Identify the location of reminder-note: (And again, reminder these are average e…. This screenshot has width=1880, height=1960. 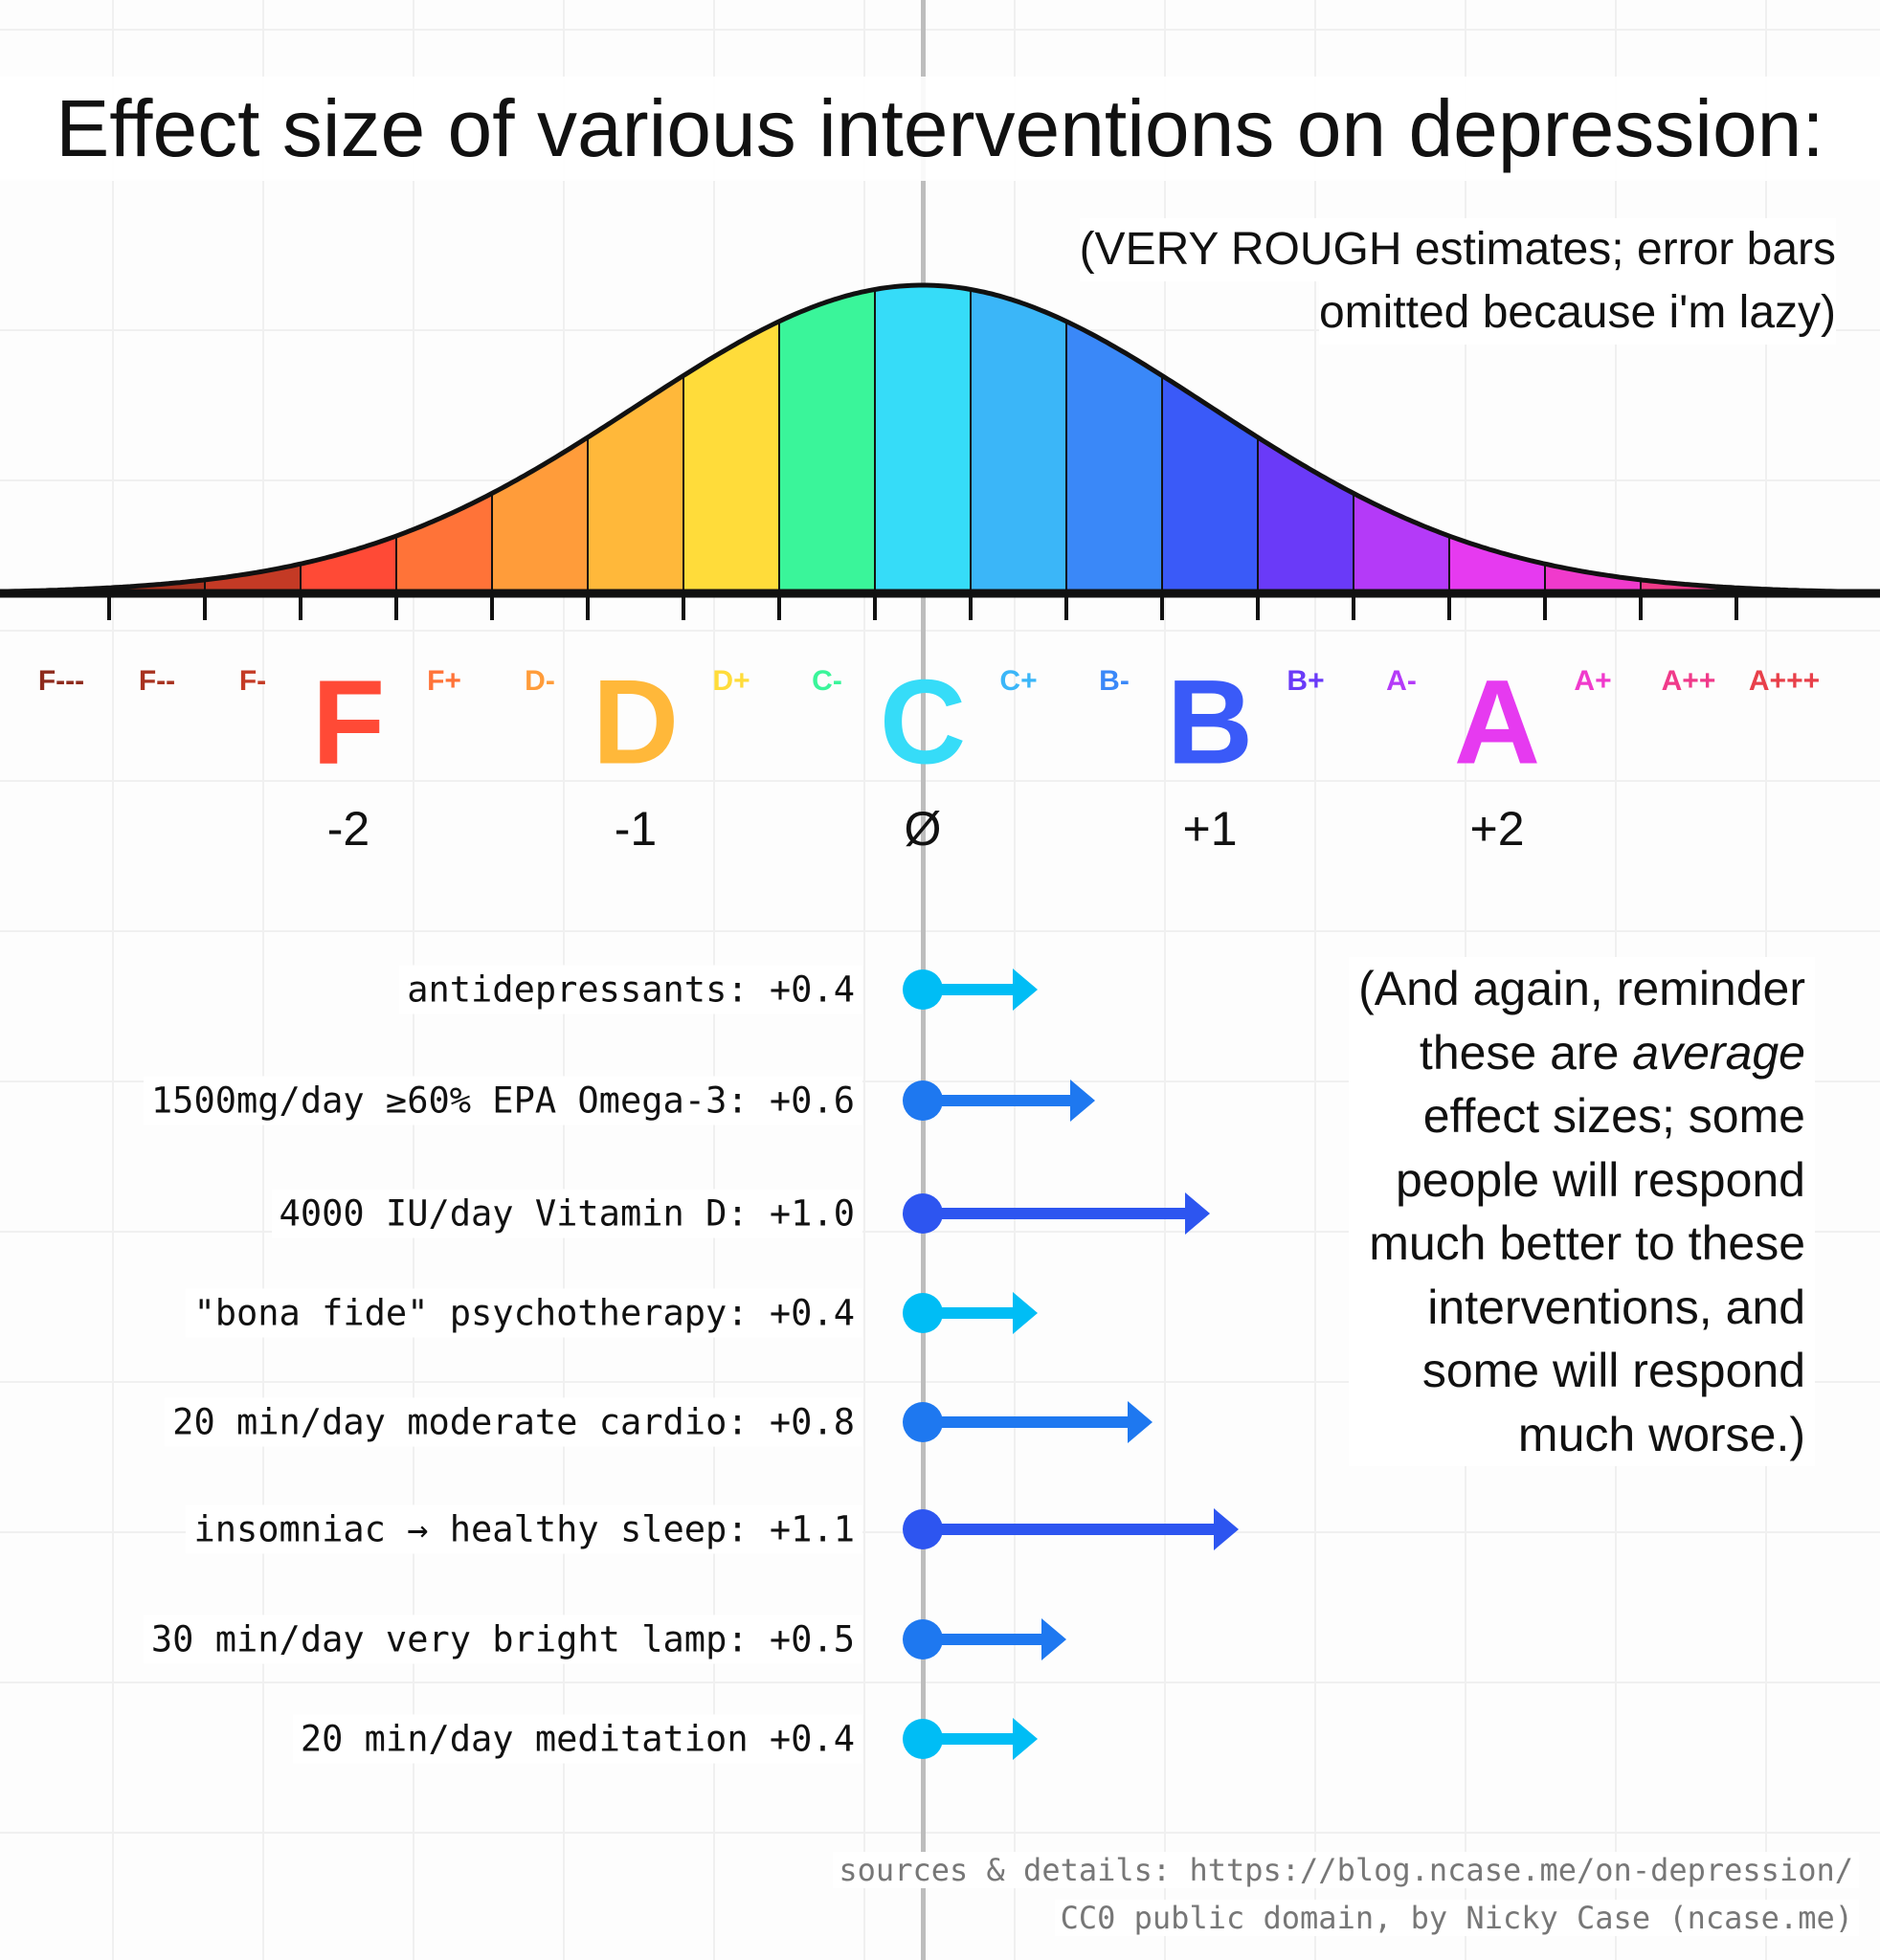
(1582, 1211).